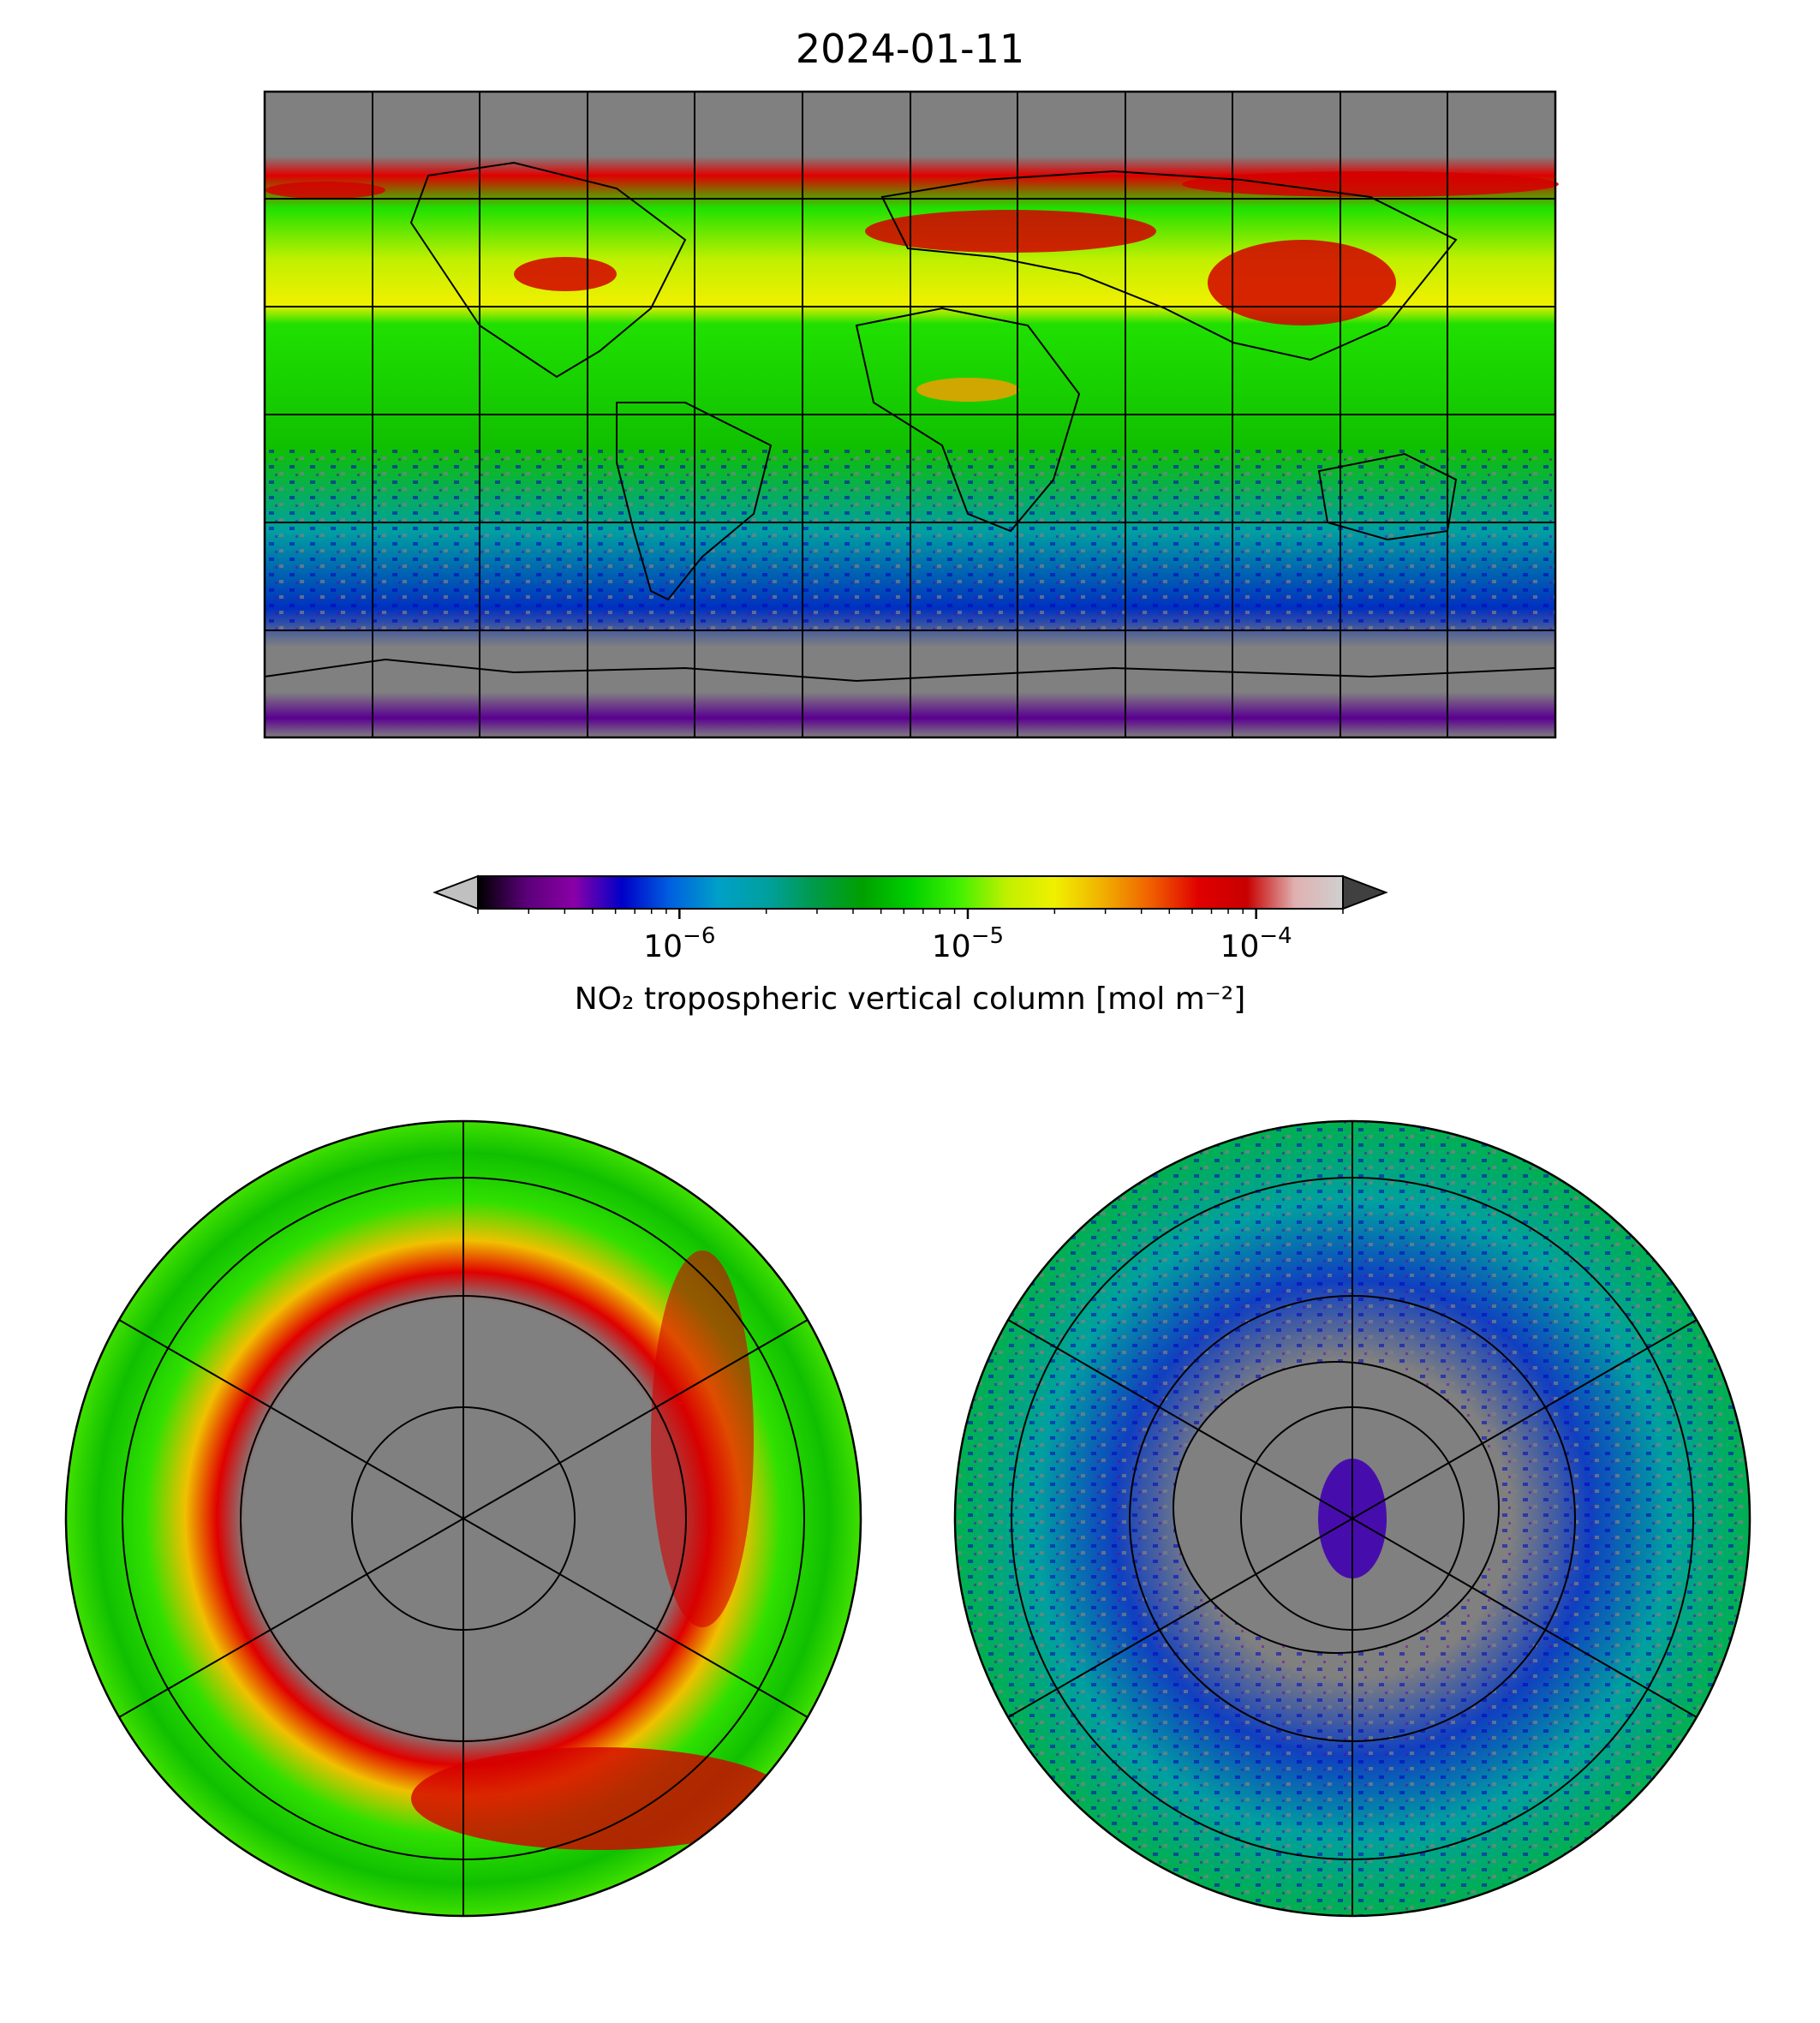 The image size is (1820, 2023). I want to click on colorbar-tick-label: 10⁻⁶, so click(679, 943).